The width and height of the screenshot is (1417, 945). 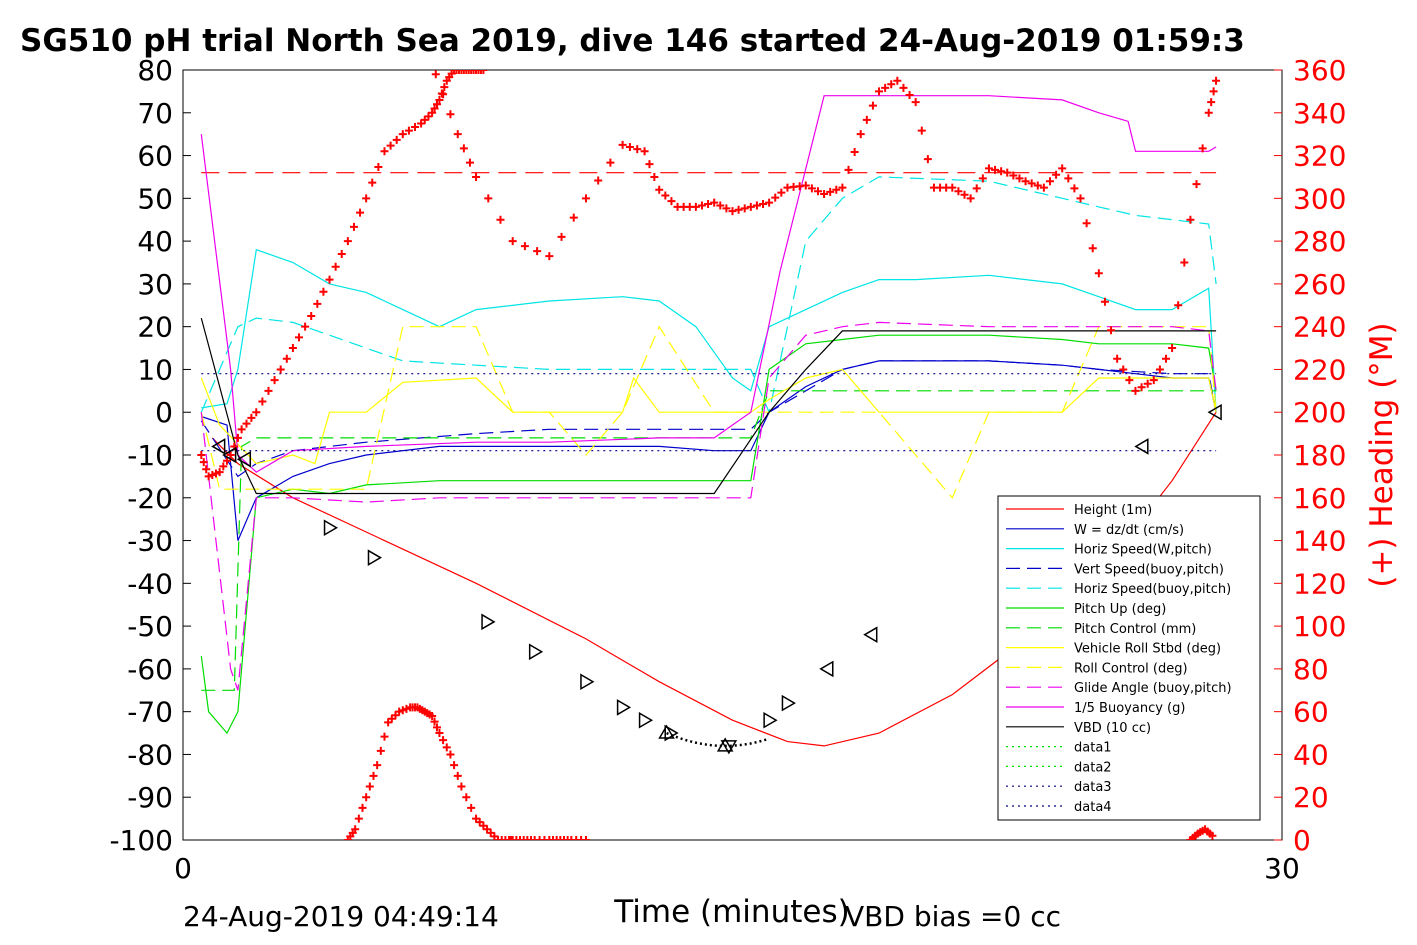 I want to click on legend-label-12: data1, so click(x=1093, y=748).